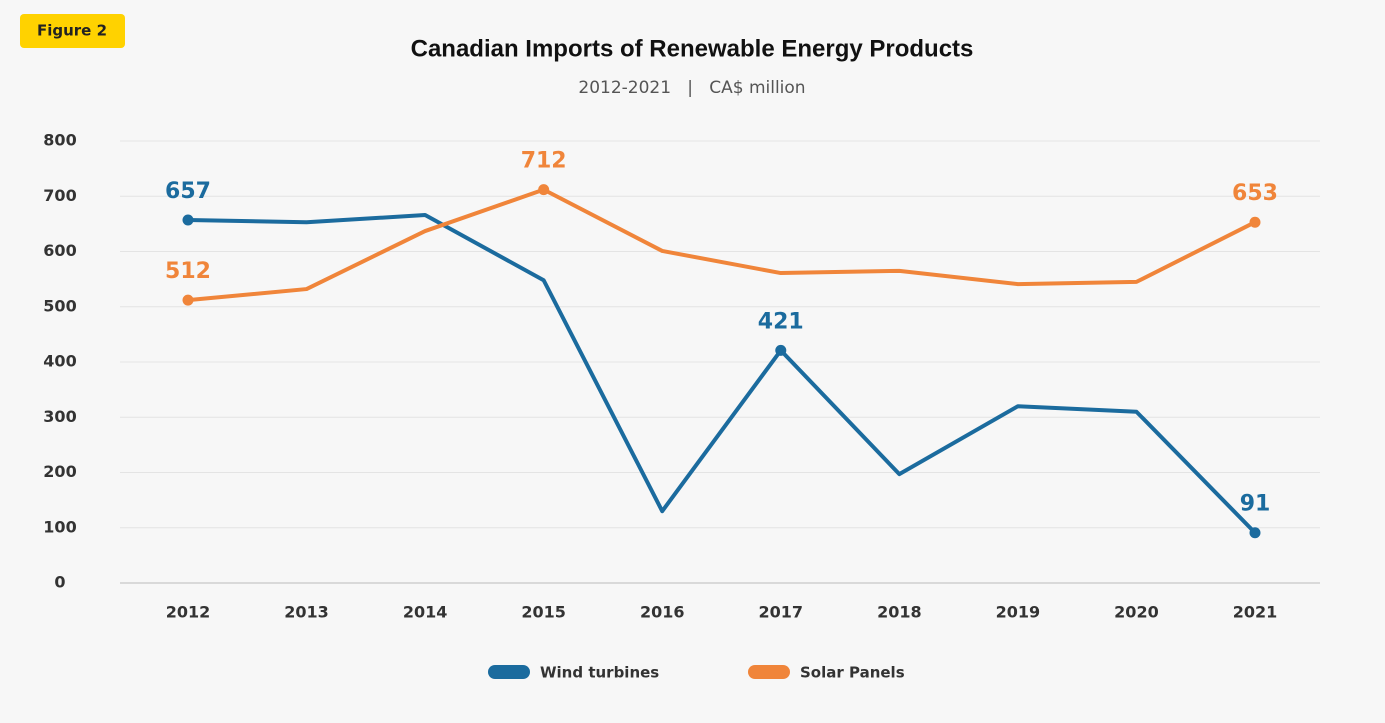  I want to click on x-tick-label: 2013, so click(306, 612).